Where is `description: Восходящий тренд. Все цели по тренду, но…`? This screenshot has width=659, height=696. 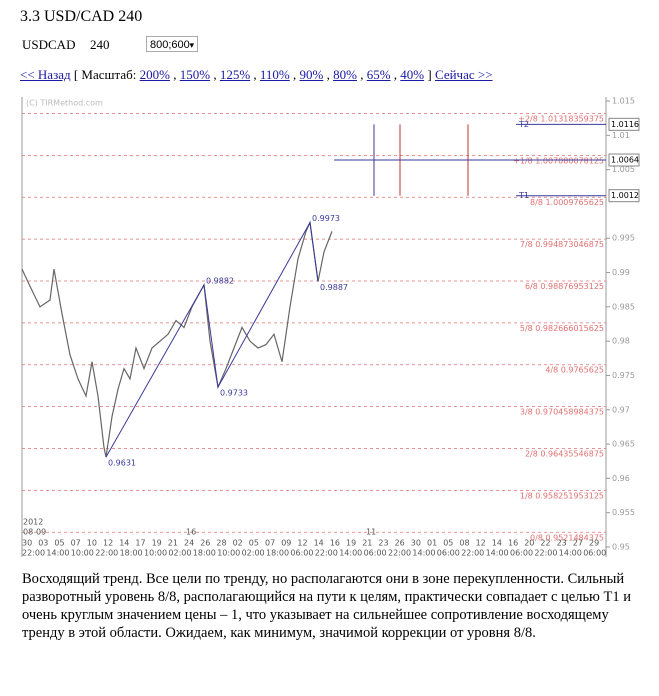
description: Восходящий тренд. Все цели по тренду, но… is located at coordinates (326, 606).